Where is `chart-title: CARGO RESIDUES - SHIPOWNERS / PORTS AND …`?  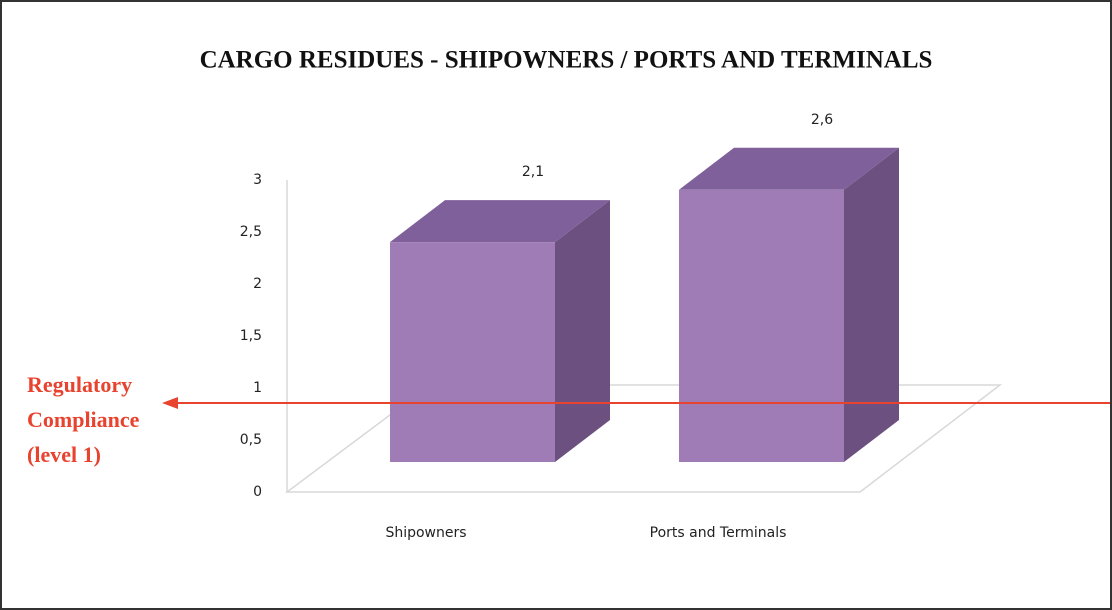 chart-title: CARGO RESIDUES - SHIPOWNERS / PORTS AND … is located at coordinates (566, 60).